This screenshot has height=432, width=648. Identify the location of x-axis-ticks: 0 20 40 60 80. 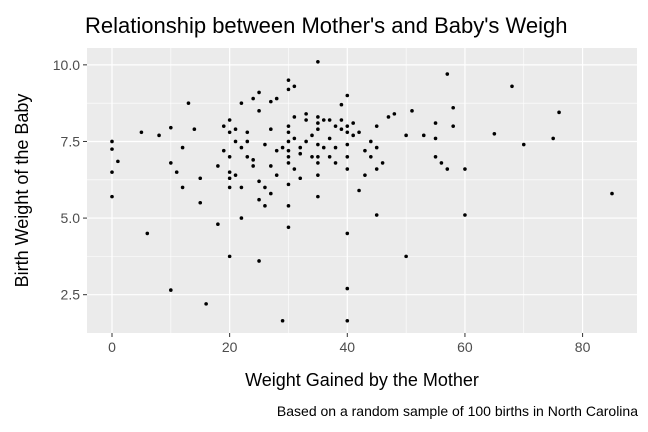
(349, 344).